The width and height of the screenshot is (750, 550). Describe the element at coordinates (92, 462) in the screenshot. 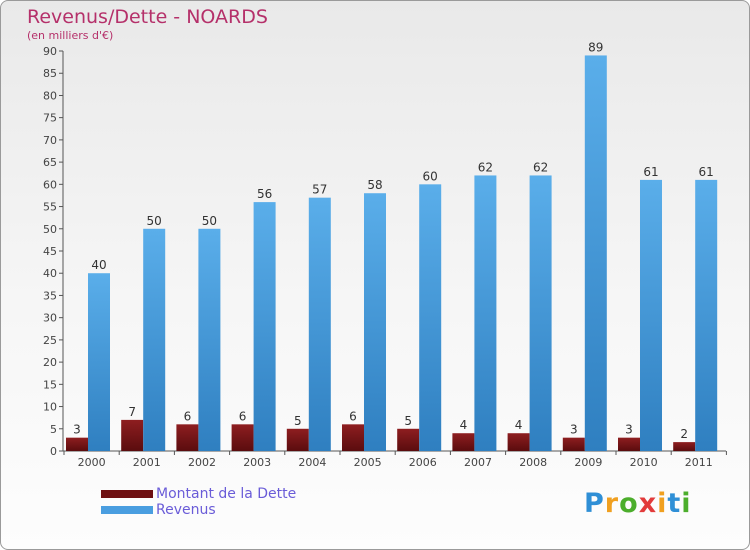

I see `x-tick-label: 2000` at that location.